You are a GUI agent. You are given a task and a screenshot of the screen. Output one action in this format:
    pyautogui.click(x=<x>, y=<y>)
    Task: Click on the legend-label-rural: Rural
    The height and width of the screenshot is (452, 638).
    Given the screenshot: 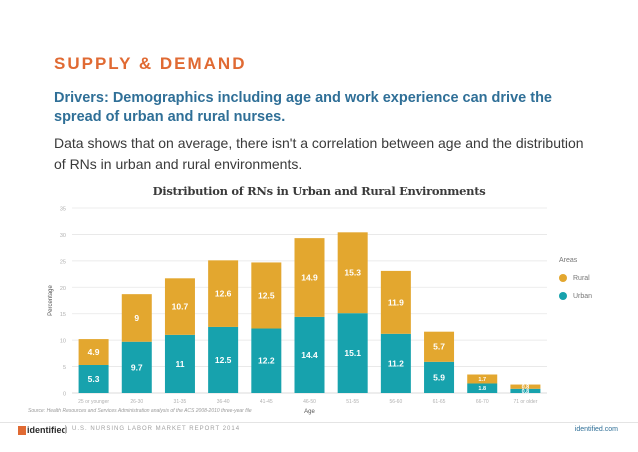 What is the action you would take?
    pyautogui.click(x=581, y=278)
    